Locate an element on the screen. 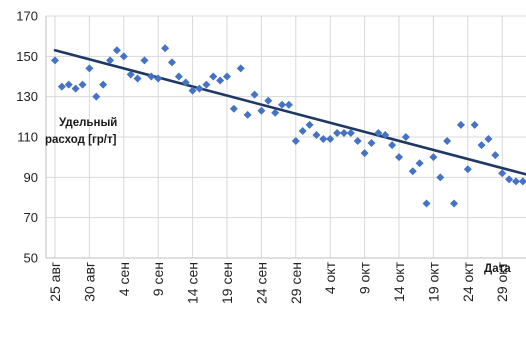  x-tick-label: 4 окт is located at coordinates (330, 277).